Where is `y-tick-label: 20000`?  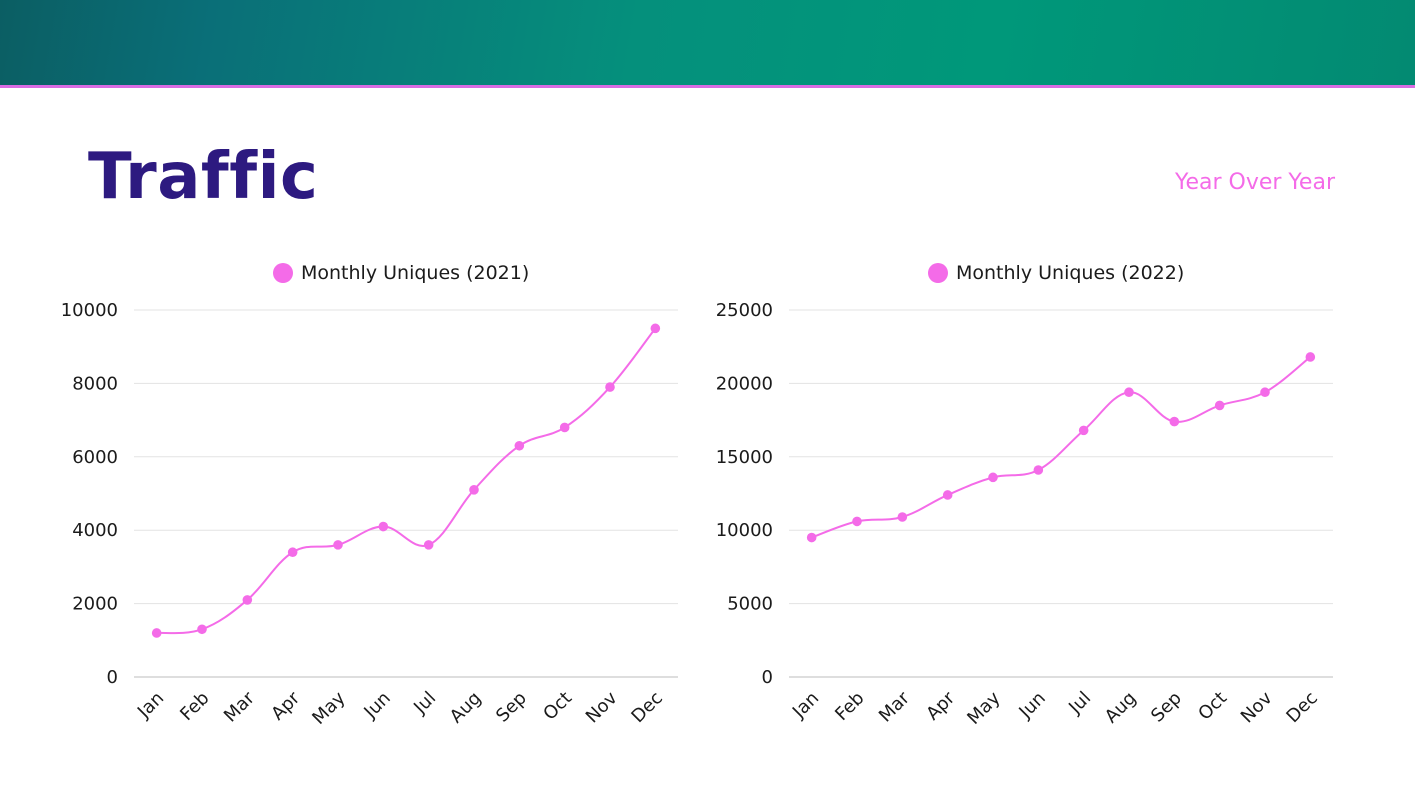 y-tick-label: 20000 is located at coordinates (744, 383).